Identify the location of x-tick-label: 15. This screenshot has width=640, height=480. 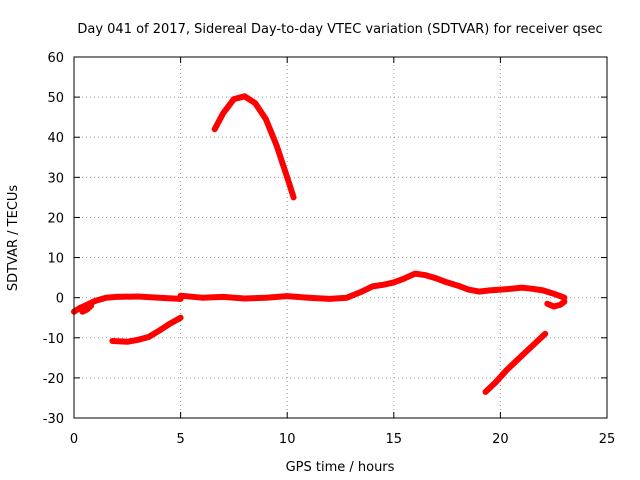
(394, 439).